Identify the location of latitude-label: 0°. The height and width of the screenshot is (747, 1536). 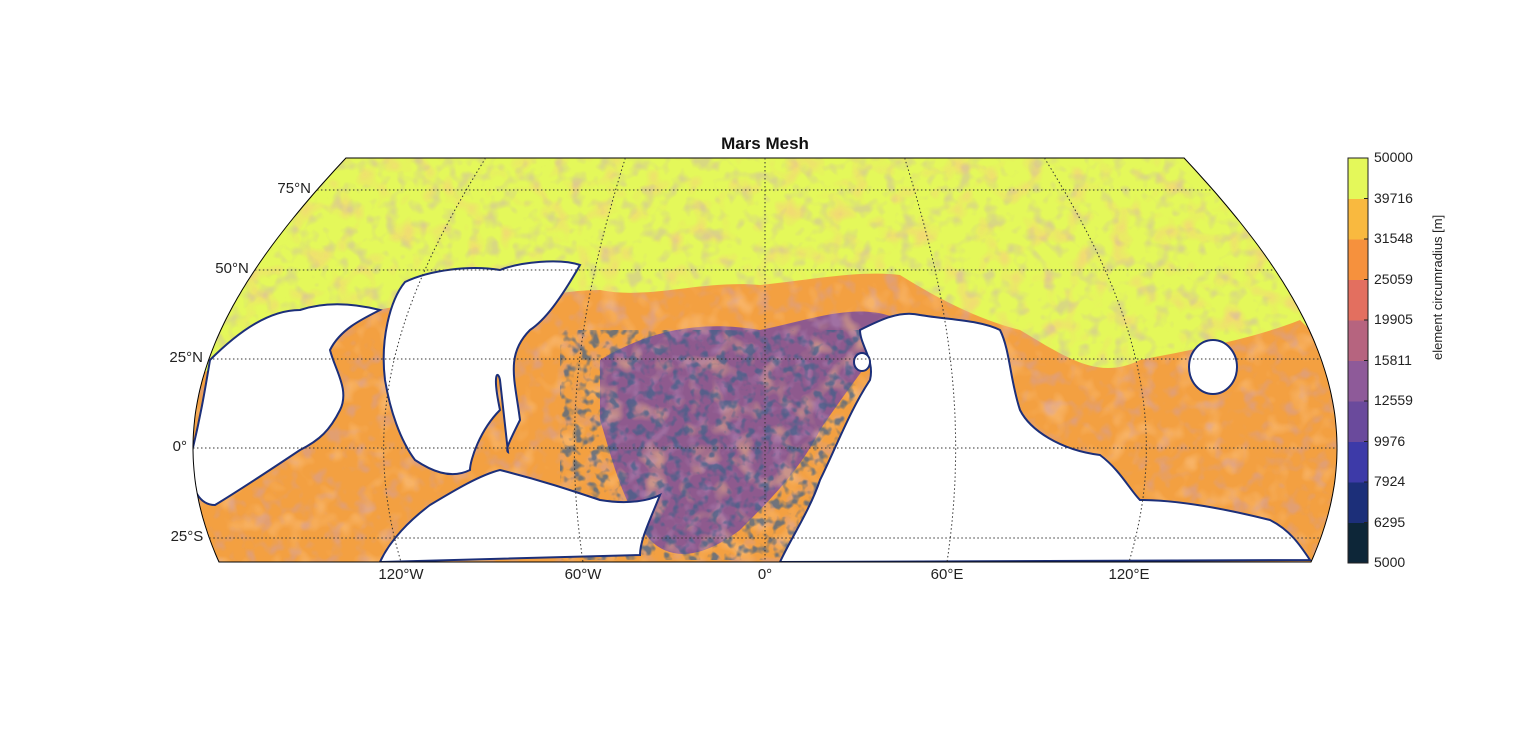
(179, 446).